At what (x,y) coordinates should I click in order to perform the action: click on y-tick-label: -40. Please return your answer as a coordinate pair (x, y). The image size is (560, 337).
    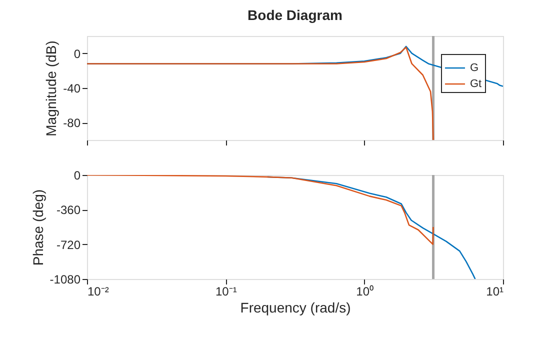
    Looking at the image, I should click on (72, 89).